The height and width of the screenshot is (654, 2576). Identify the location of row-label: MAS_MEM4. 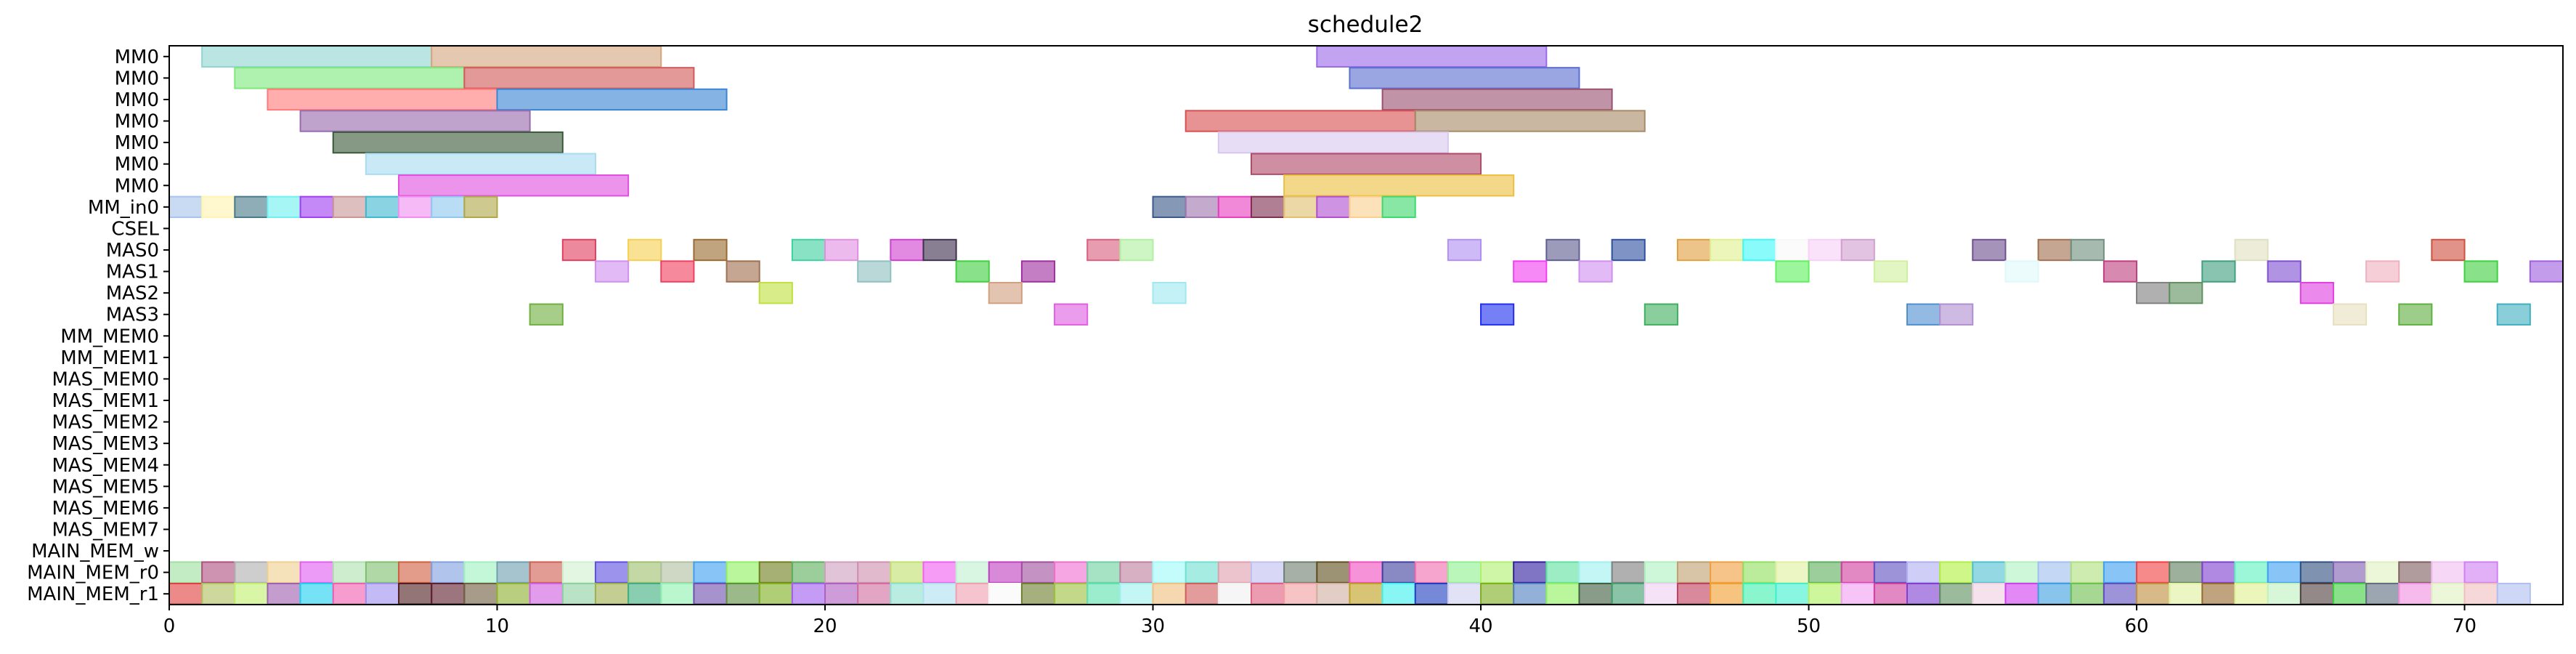
(105, 466).